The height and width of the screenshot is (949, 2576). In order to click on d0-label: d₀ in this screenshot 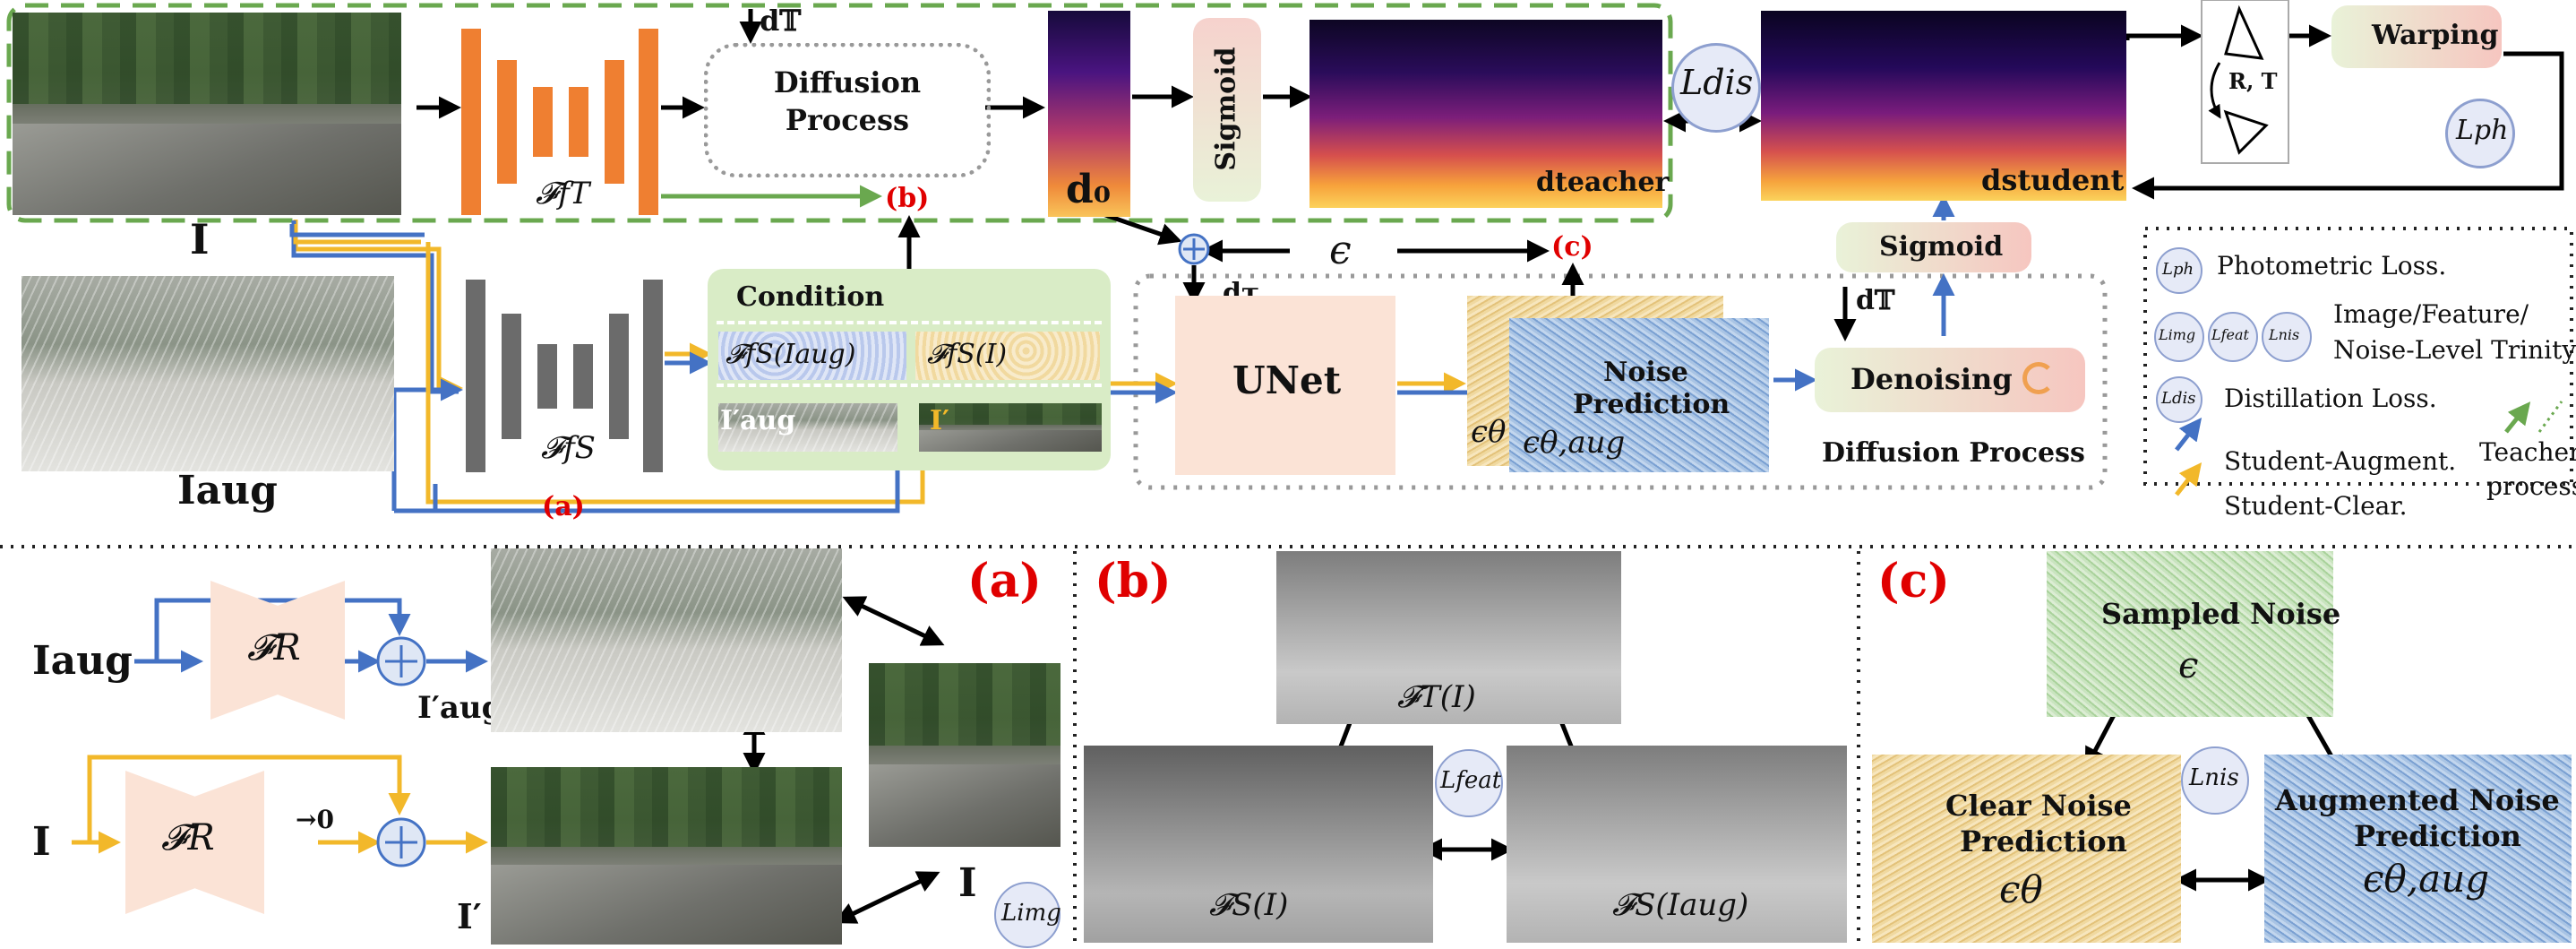, I will do `click(1089, 189)`.